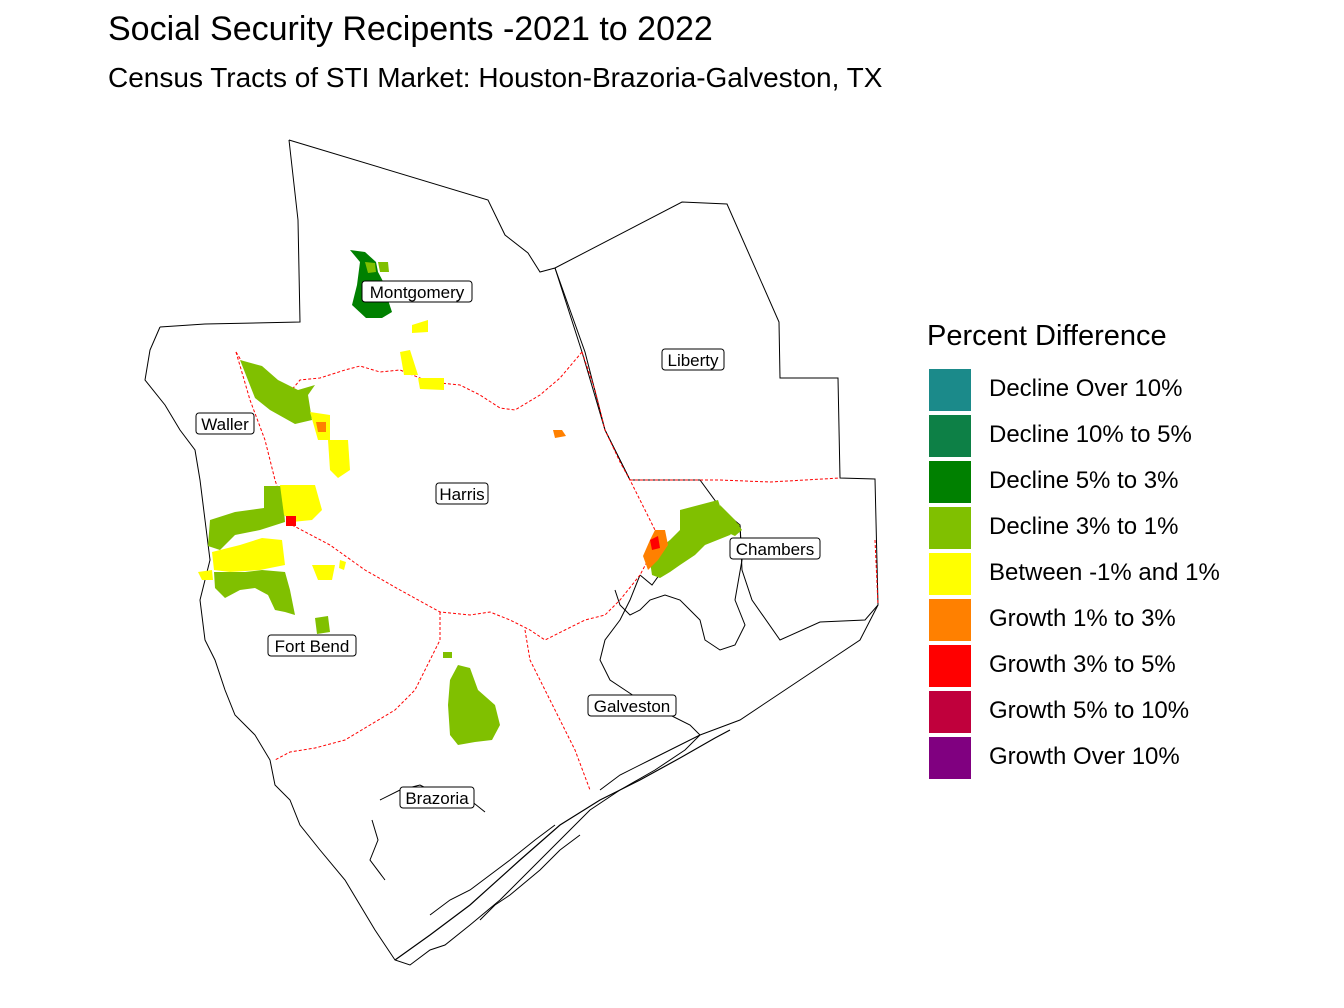 The width and height of the screenshot is (1344, 1008). Describe the element at coordinates (1047, 336) in the screenshot. I see `legend-title: Percent Difference` at that location.